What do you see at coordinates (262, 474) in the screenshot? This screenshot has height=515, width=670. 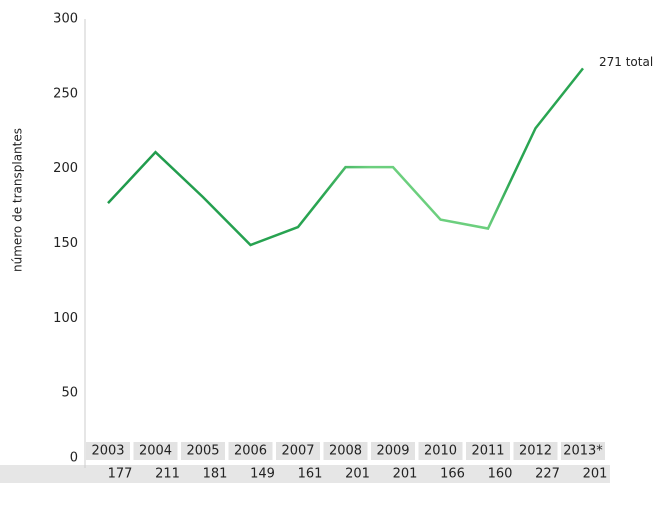 I see `table-value: 149` at bounding box center [262, 474].